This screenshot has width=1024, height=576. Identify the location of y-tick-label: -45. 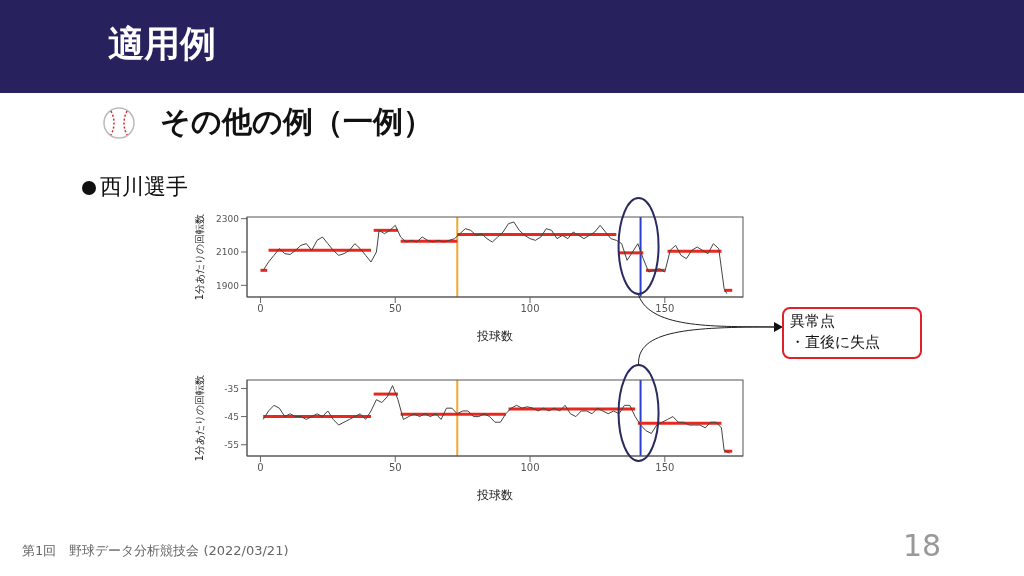
(231, 416).